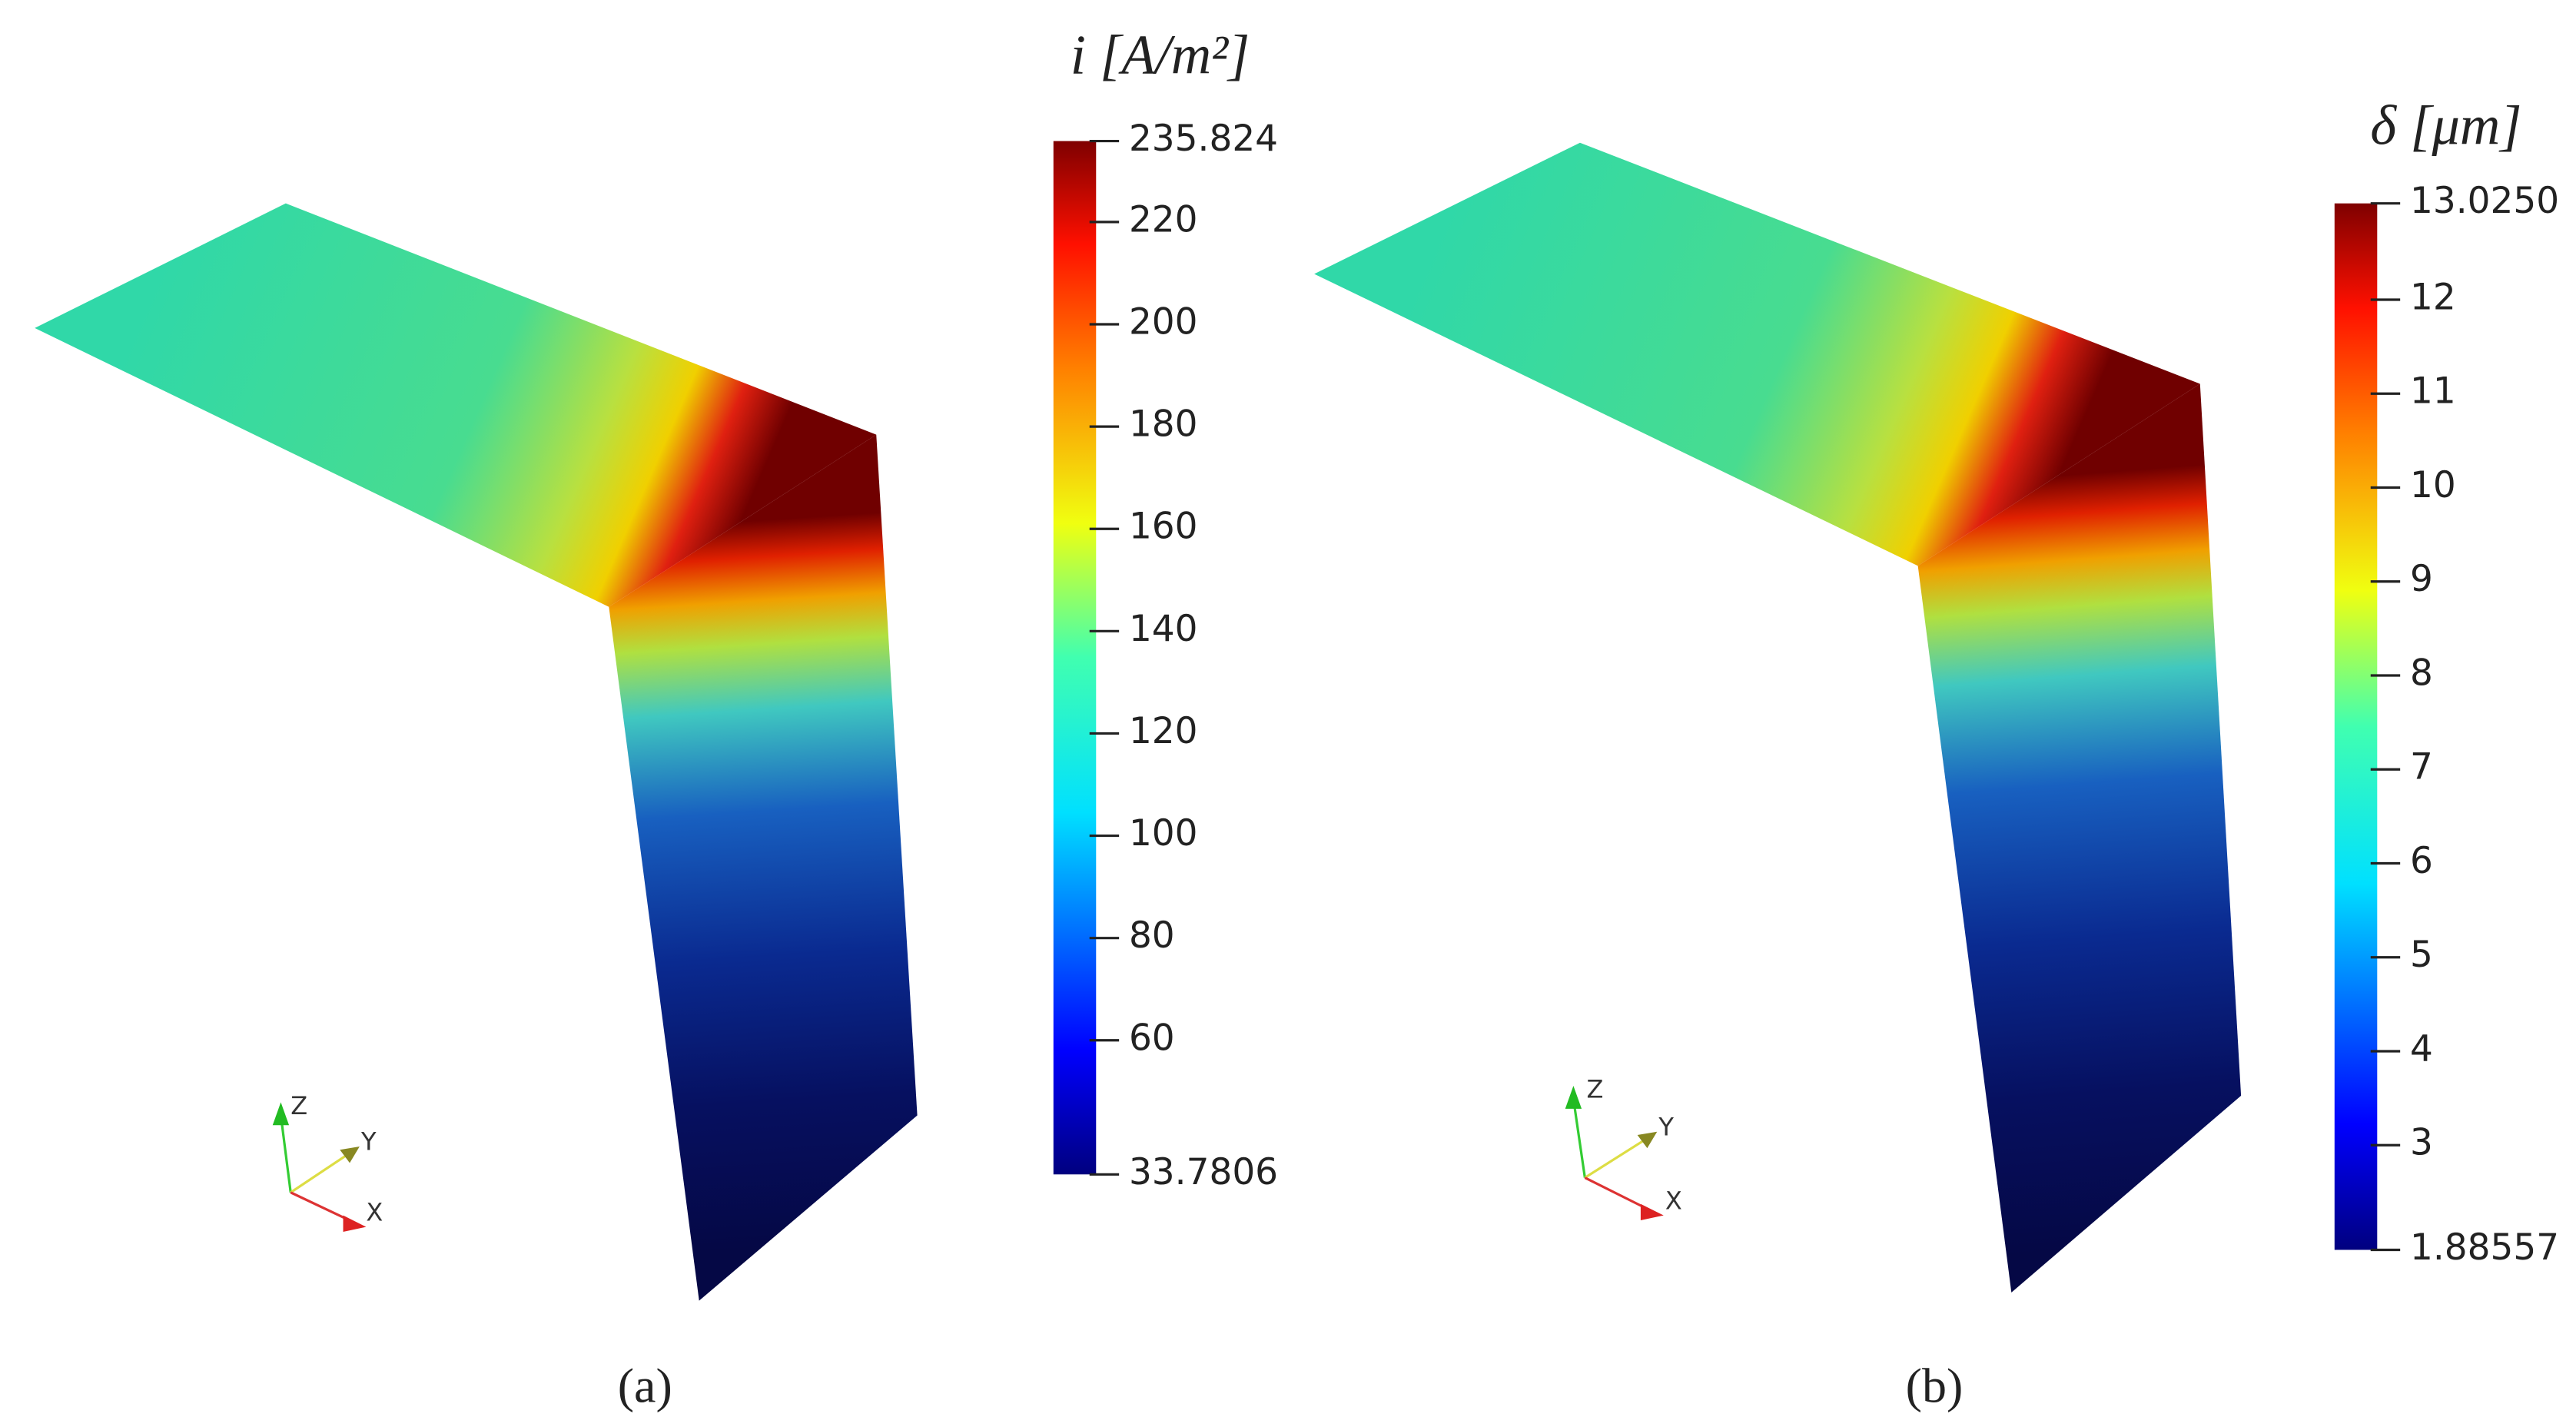 The height and width of the screenshot is (1427, 2576). Describe the element at coordinates (1152, 1038) in the screenshot. I see `tick-label: 60` at that location.